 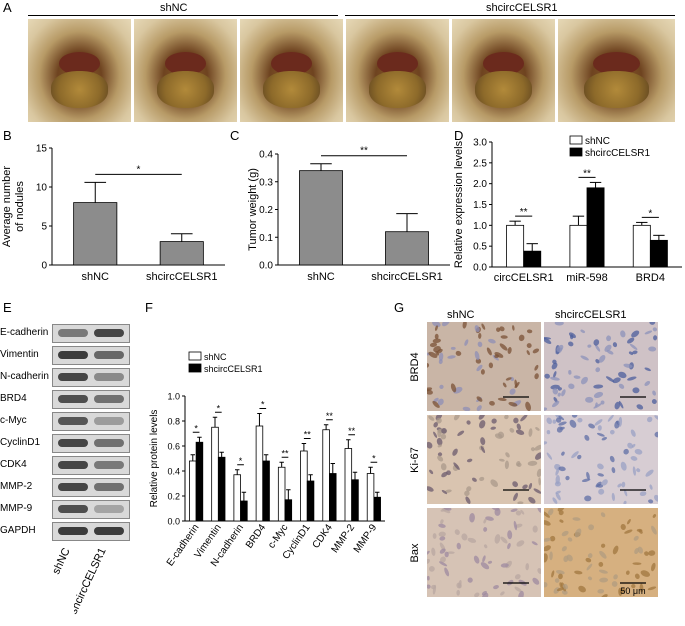 I want to click on legend-label: shNC, so click(x=597, y=141).